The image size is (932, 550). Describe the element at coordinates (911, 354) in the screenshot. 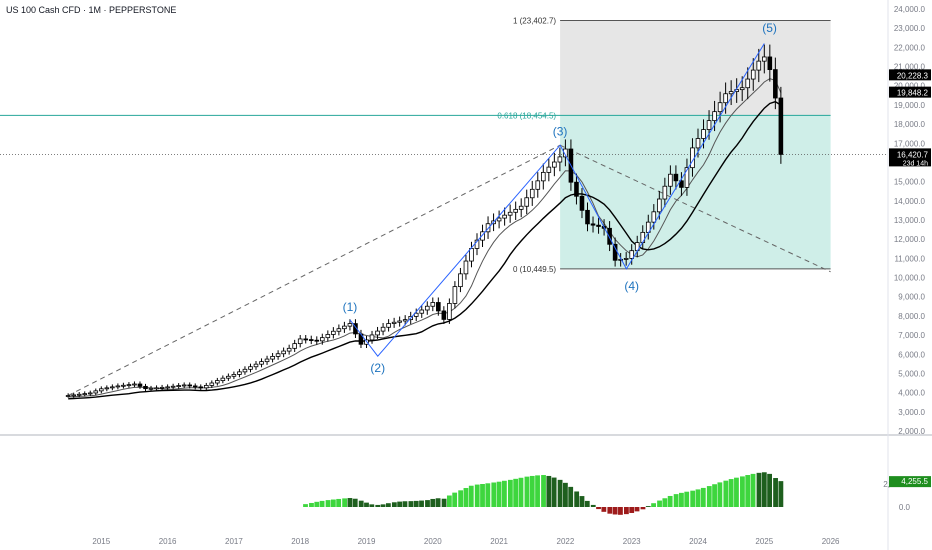

I see `y-tick-label: 6,000.0` at that location.